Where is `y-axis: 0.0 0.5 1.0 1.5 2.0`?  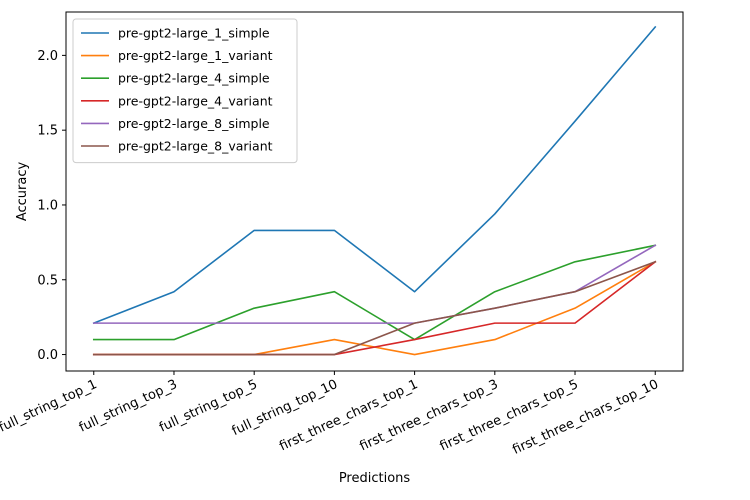 y-axis: 0.0 0.5 1.0 1.5 2.0 is located at coordinates (51, 206).